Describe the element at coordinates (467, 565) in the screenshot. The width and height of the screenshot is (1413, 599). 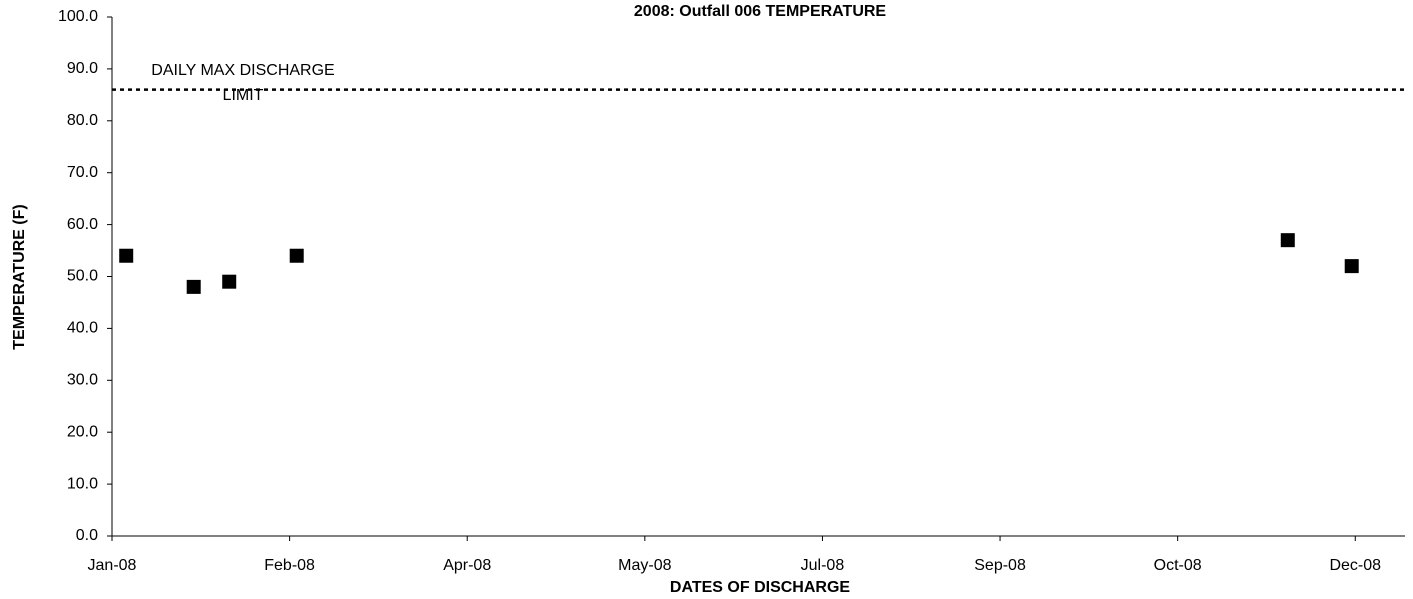
I see `x-tick-label: Apr-08` at that location.